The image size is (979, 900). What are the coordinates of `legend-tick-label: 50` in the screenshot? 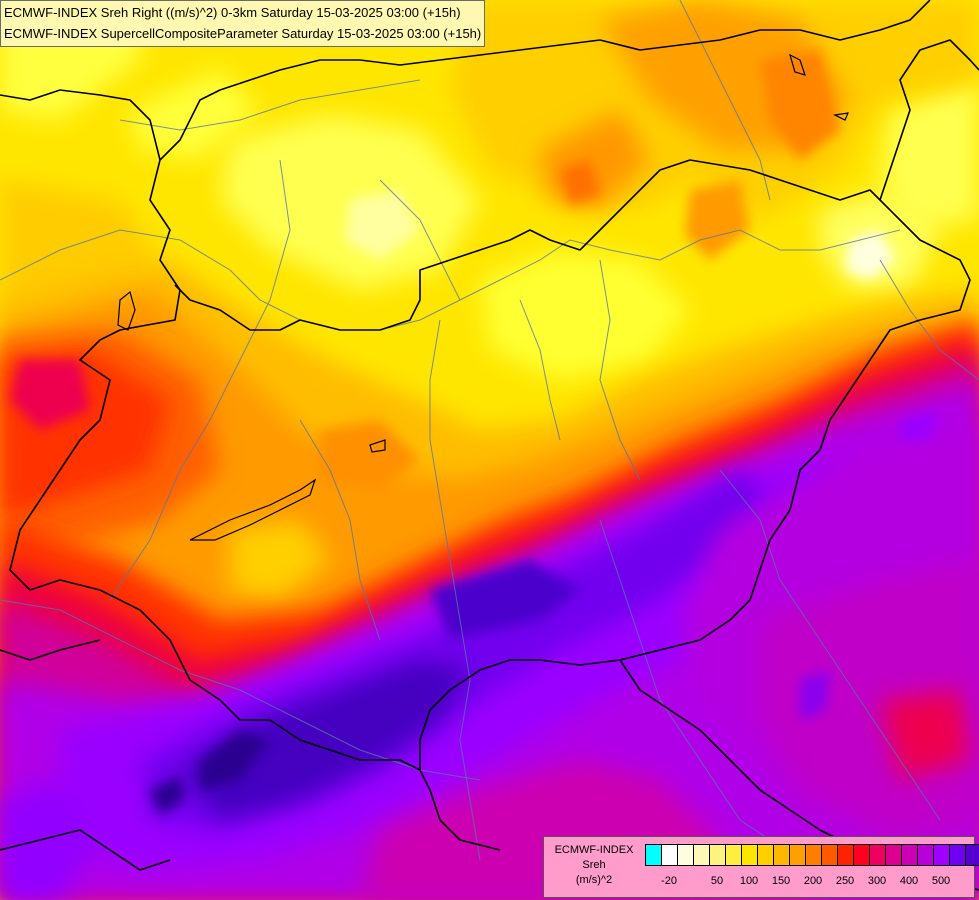 It's located at (717, 881).